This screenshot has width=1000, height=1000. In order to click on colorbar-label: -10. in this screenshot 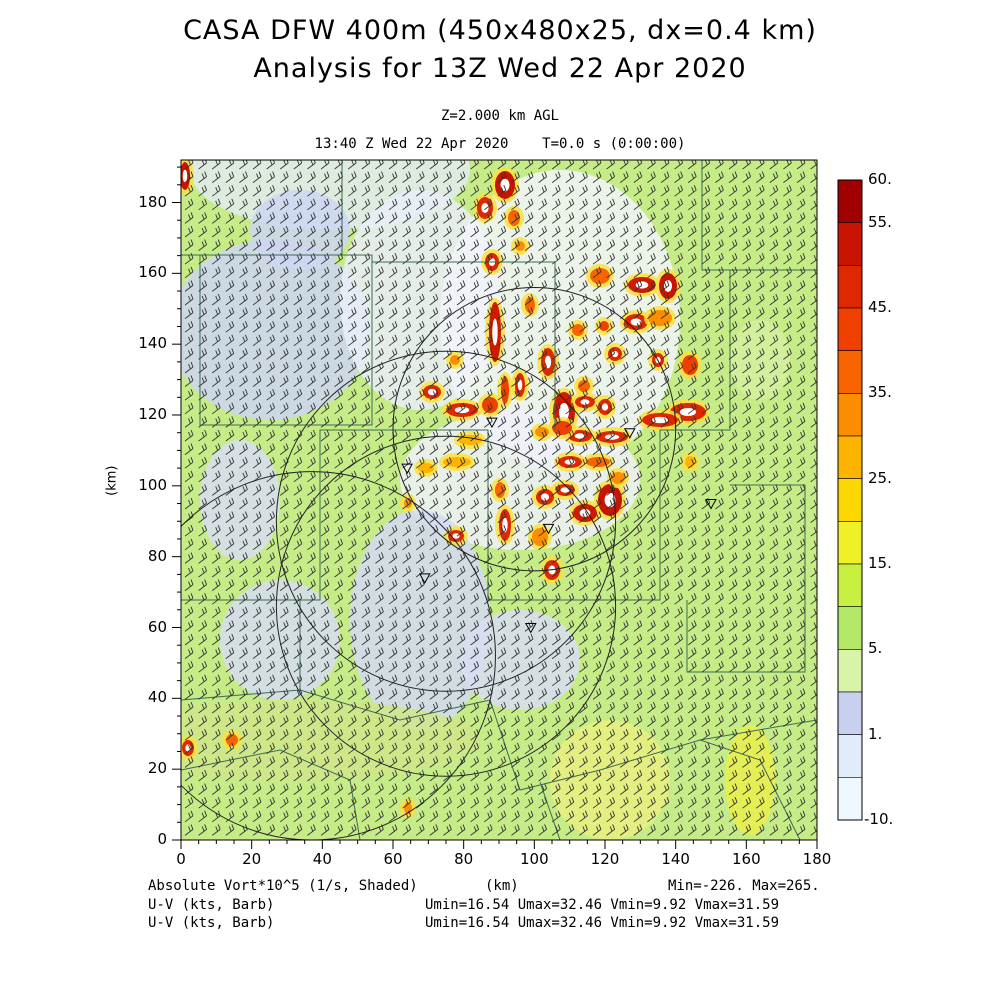, I will do `click(879, 819)`.